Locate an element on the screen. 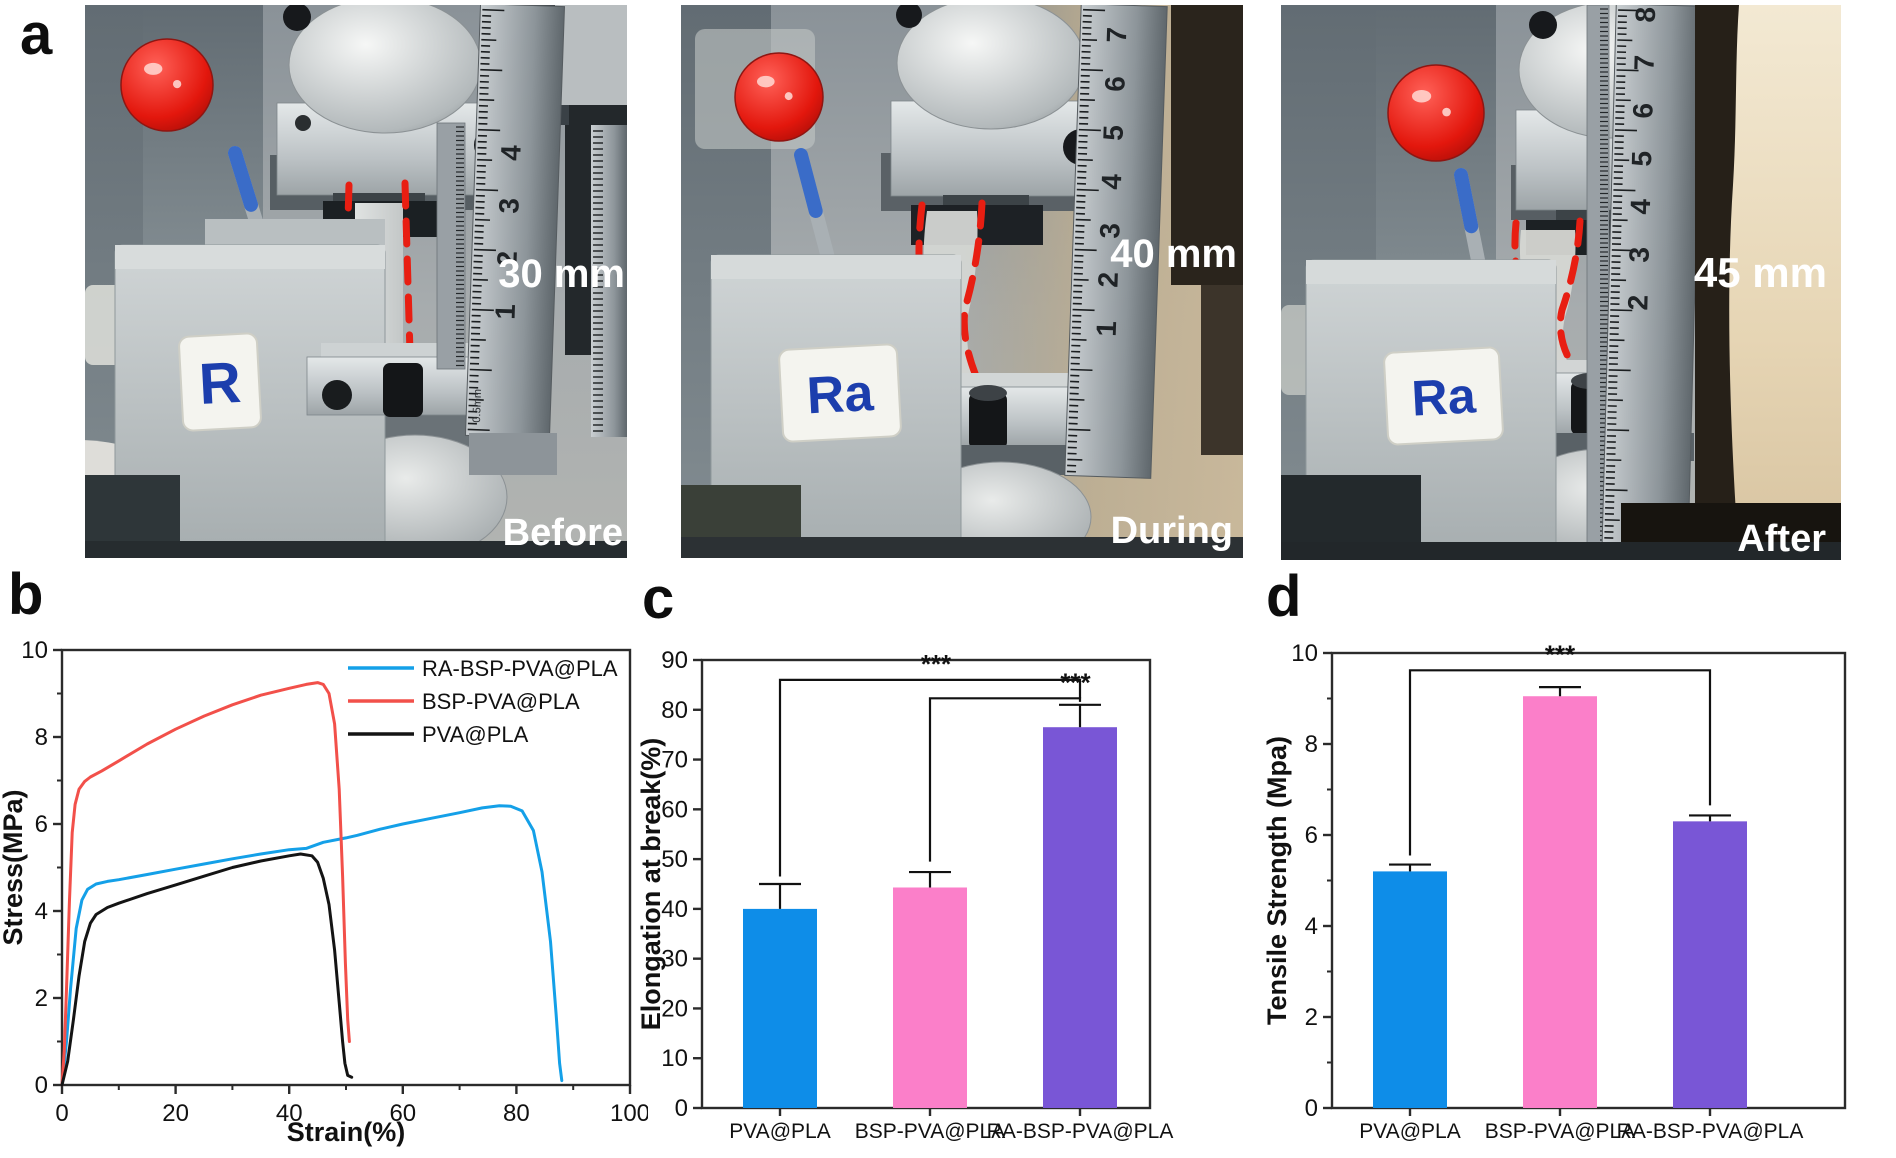 The width and height of the screenshot is (1896, 1158). photo-after-svg: Ra 8 7 6 5 4 3 2 45 mm After is located at coordinates (1561, 282).